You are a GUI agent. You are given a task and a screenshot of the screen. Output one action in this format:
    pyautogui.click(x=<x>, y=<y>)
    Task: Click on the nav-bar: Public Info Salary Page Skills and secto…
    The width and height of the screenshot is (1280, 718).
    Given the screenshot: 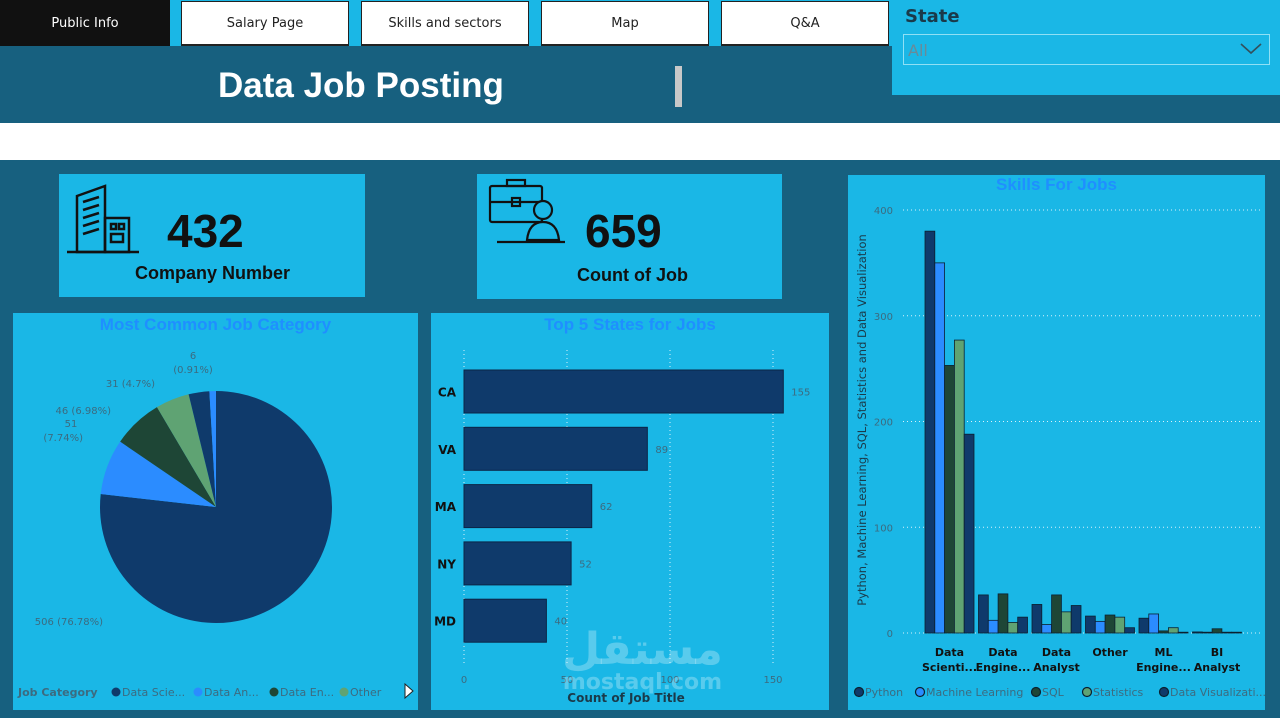 What is the action you would take?
    pyautogui.click(x=446, y=23)
    